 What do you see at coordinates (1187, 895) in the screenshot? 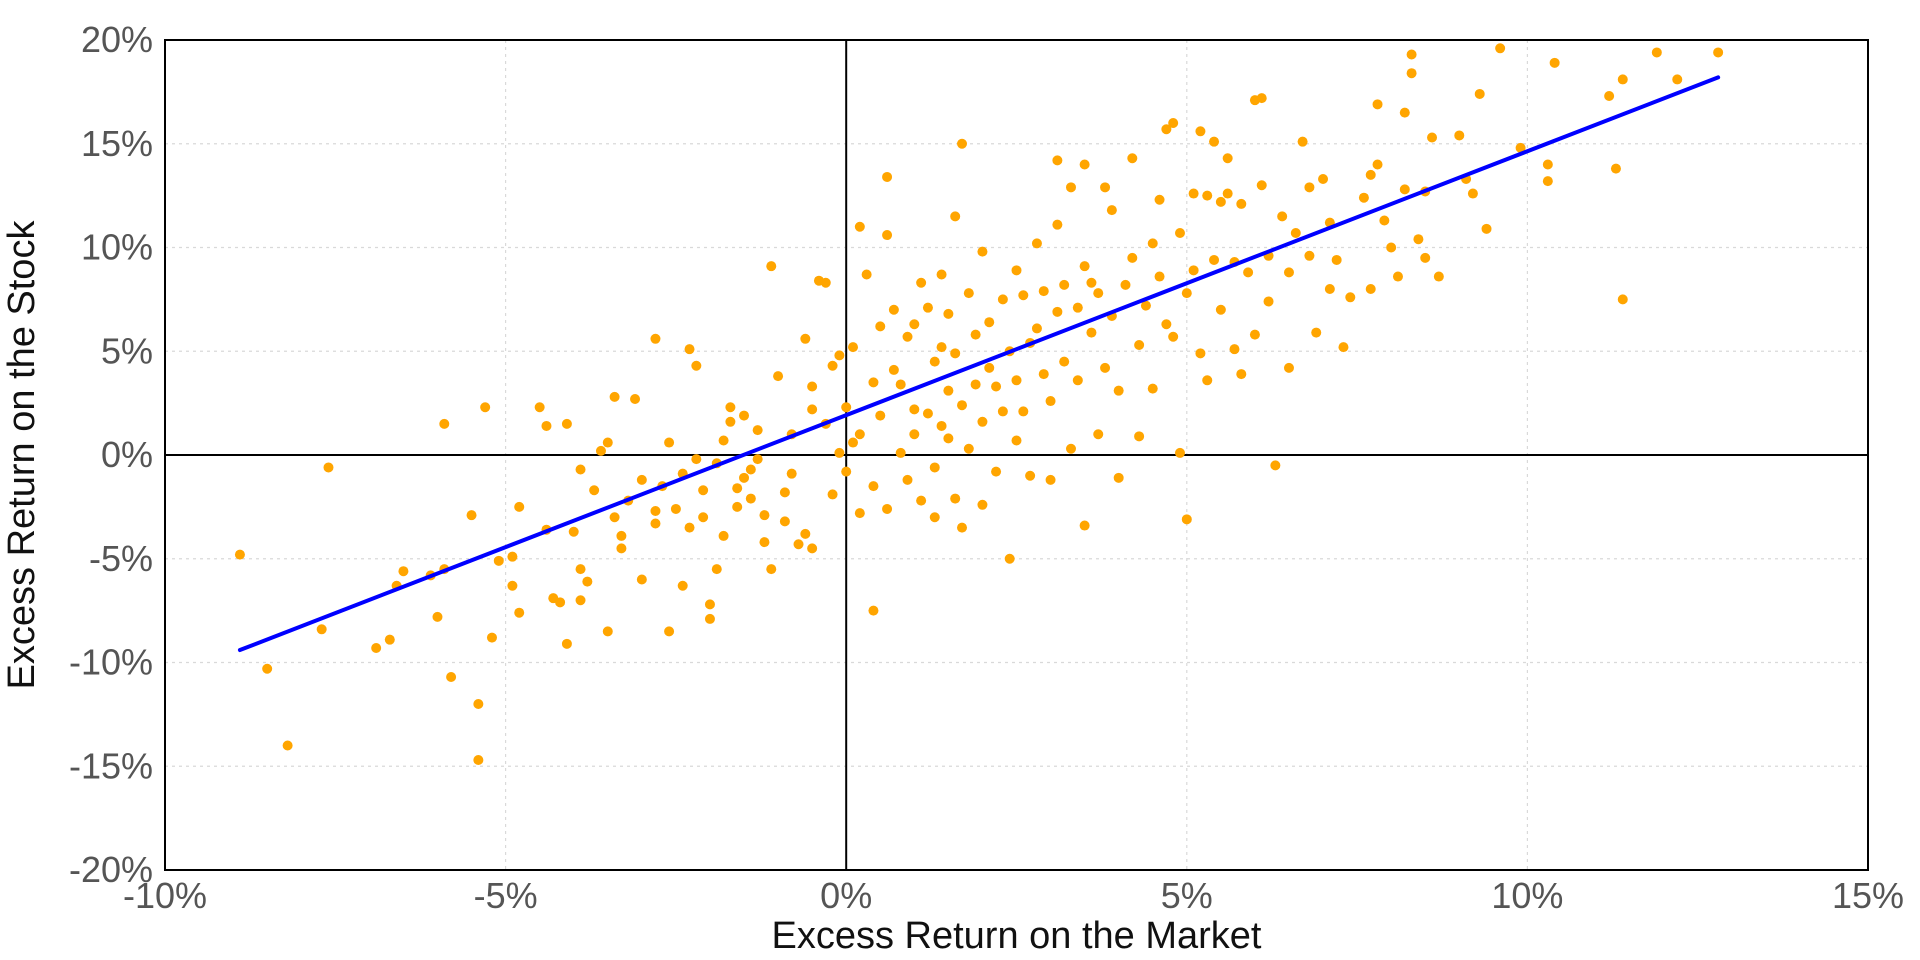
I see `x-tick-label: 5%` at bounding box center [1187, 895].